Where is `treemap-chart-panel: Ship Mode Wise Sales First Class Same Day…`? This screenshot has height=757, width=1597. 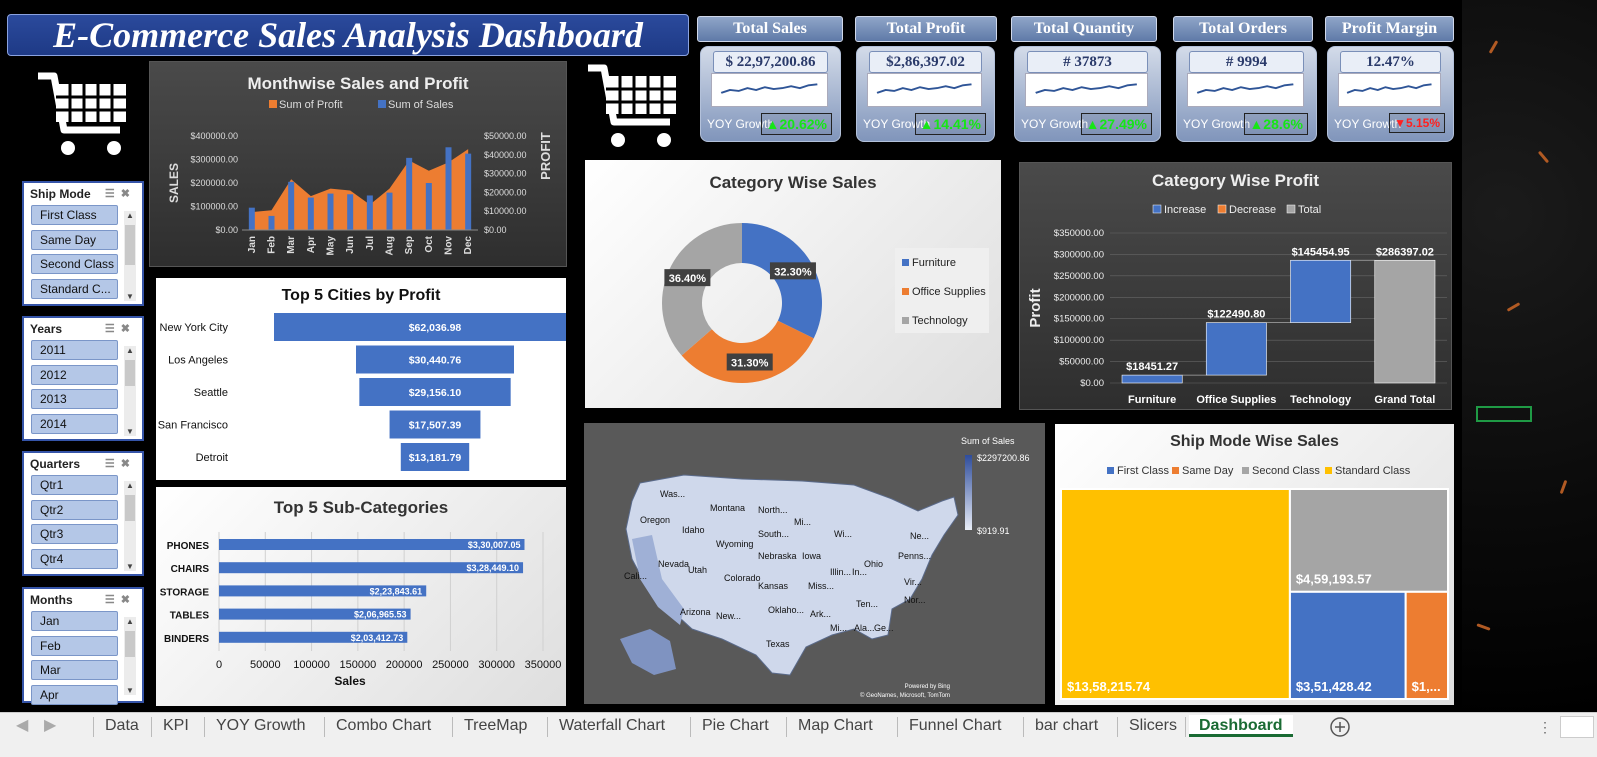
treemap-chart-panel: Ship Mode Wise Sales First Class Same Day… is located at coordinates (1254, 564).